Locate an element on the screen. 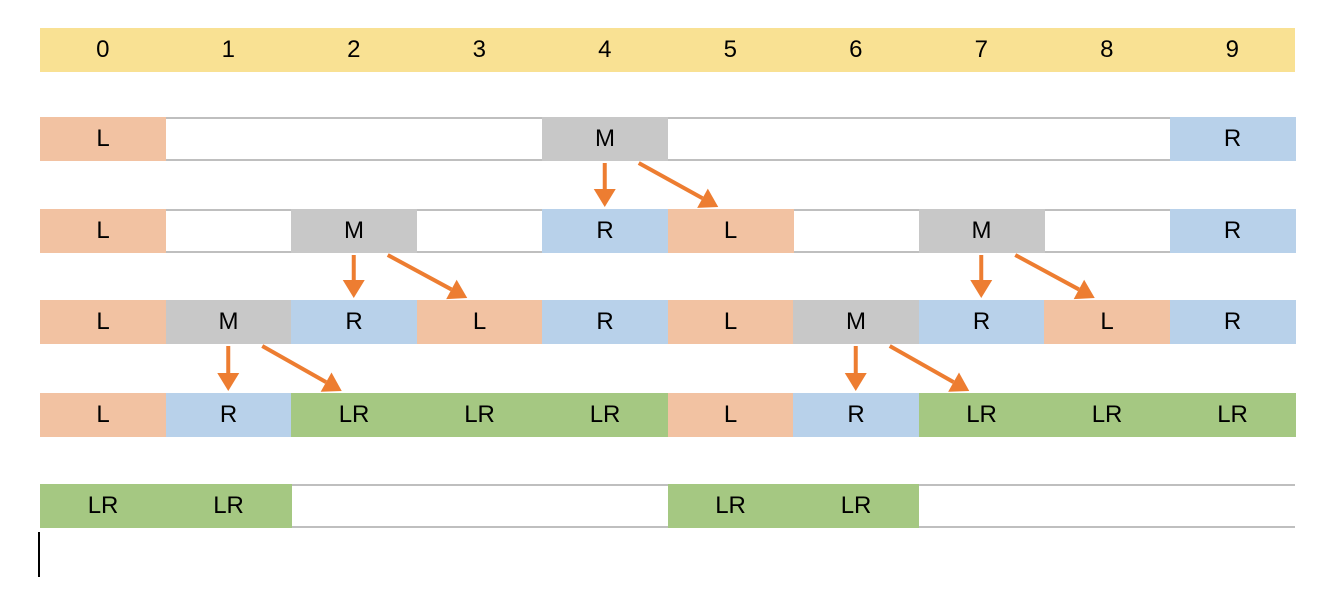  cell-r5-c7 is located at coordinates (982, 506).